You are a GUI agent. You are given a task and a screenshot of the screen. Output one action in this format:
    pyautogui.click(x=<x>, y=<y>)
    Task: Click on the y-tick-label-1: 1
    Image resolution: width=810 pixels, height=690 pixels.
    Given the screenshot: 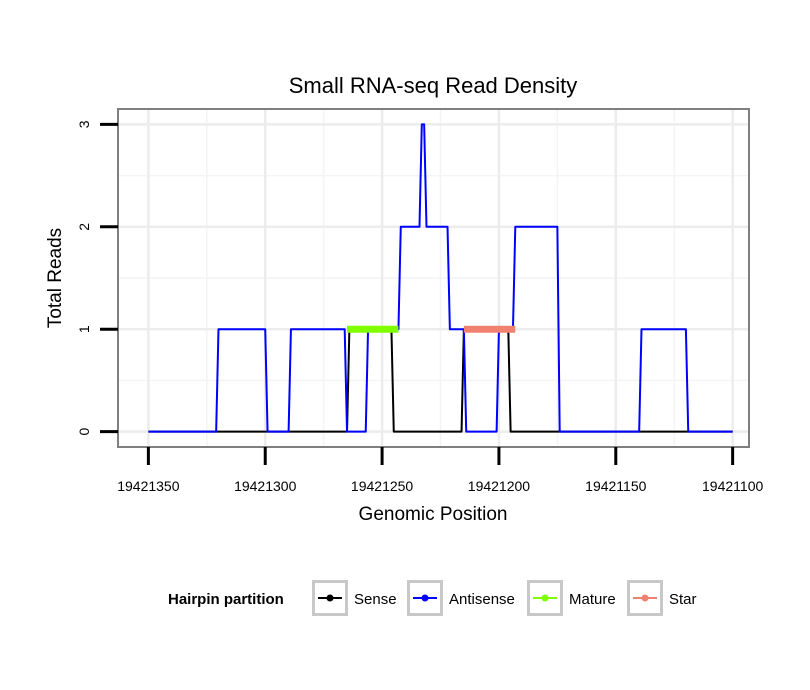 What is the action you would take?
    pyautogui.click(x=84, y=329)
    